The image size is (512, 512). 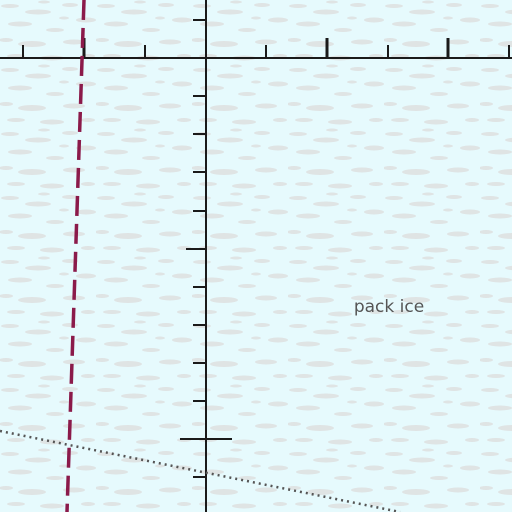 I want to click on horizontal-axis, so click(x=256, y=48).